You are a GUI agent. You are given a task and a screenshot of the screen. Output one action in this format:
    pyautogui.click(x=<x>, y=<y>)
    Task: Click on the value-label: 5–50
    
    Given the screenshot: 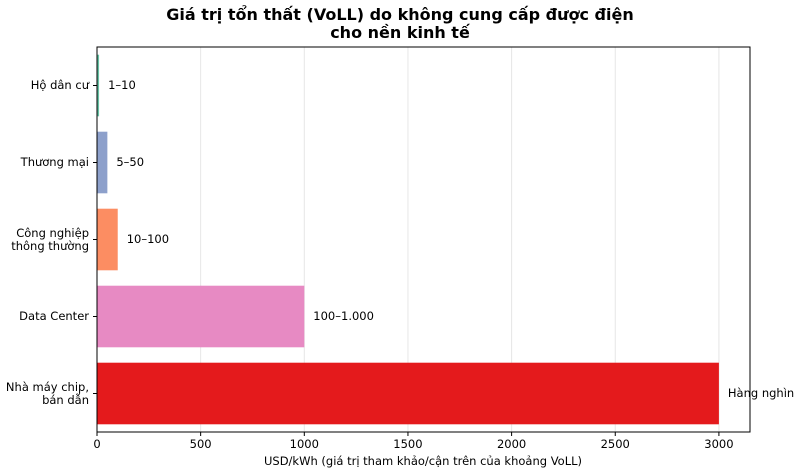 What is the action you would take?
    pyautogui.click(x=130, y=162)
    